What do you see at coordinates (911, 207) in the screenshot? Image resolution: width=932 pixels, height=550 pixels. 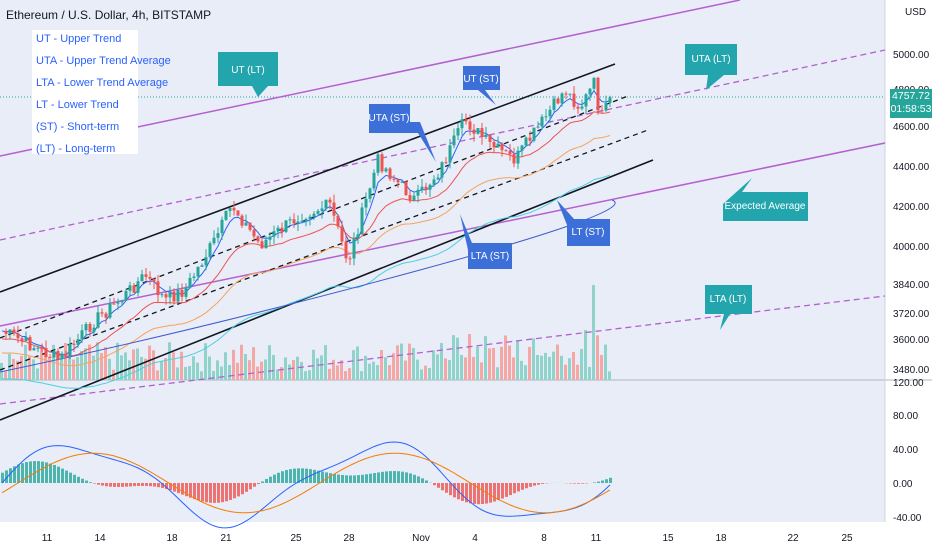 I see `price-tick: 4200.00` at bounding box center [911, 207].